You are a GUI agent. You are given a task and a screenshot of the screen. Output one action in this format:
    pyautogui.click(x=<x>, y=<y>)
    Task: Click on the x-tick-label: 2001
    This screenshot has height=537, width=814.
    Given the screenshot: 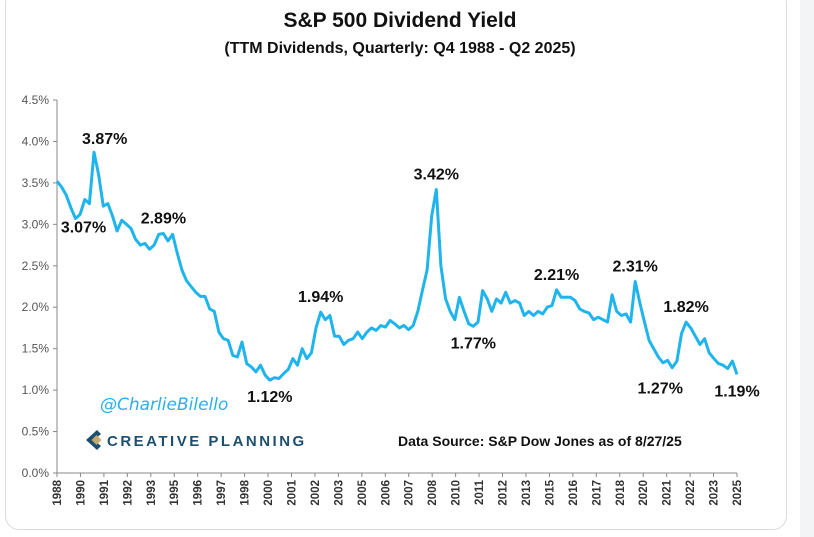 What is the action you would take?
    pyautogui.click(x=292, y=492)
    